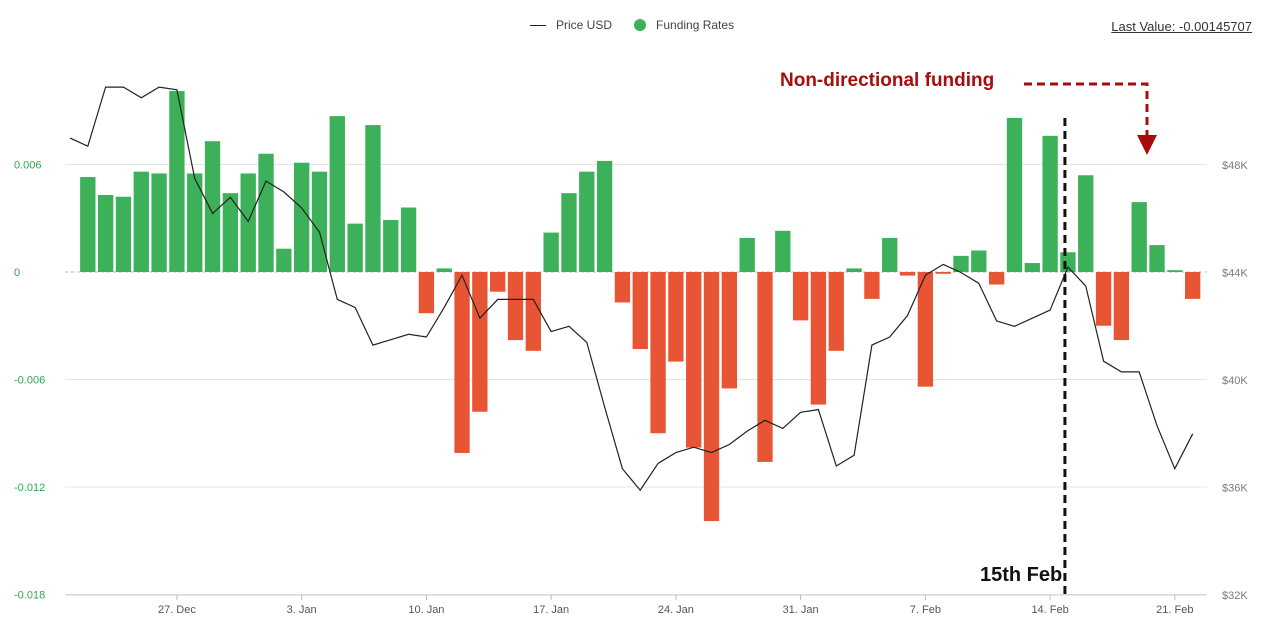  I want to click on legend: Price USD Funding Rates, so click(643, 25).